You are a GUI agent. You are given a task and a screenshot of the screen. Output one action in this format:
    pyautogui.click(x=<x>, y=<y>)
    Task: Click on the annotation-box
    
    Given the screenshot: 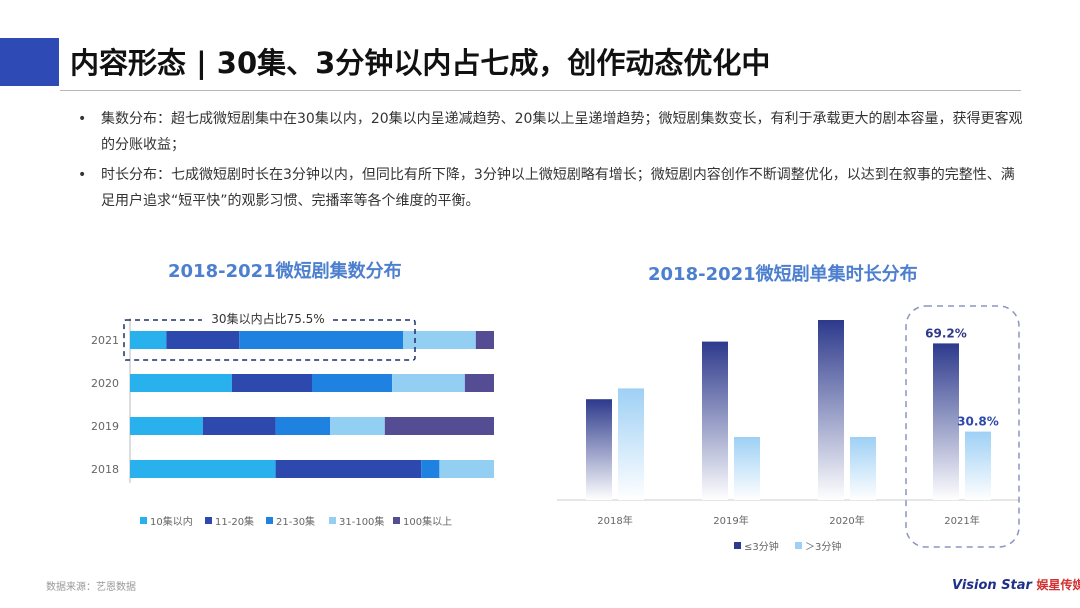 What is the action you would take?
    pyautogui.click(x=269, y=340)
    